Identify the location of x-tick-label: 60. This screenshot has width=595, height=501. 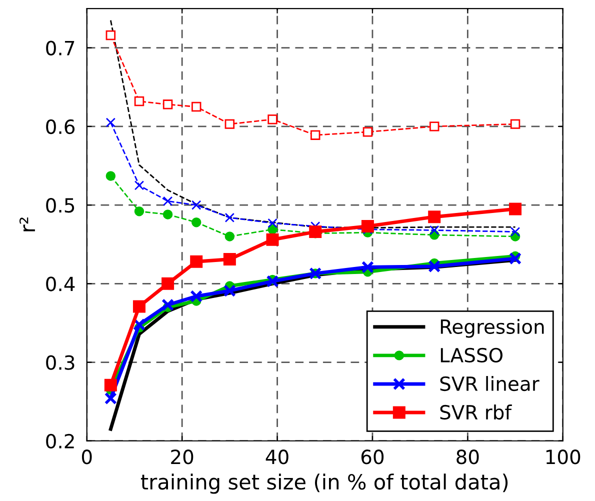
(372, 457).